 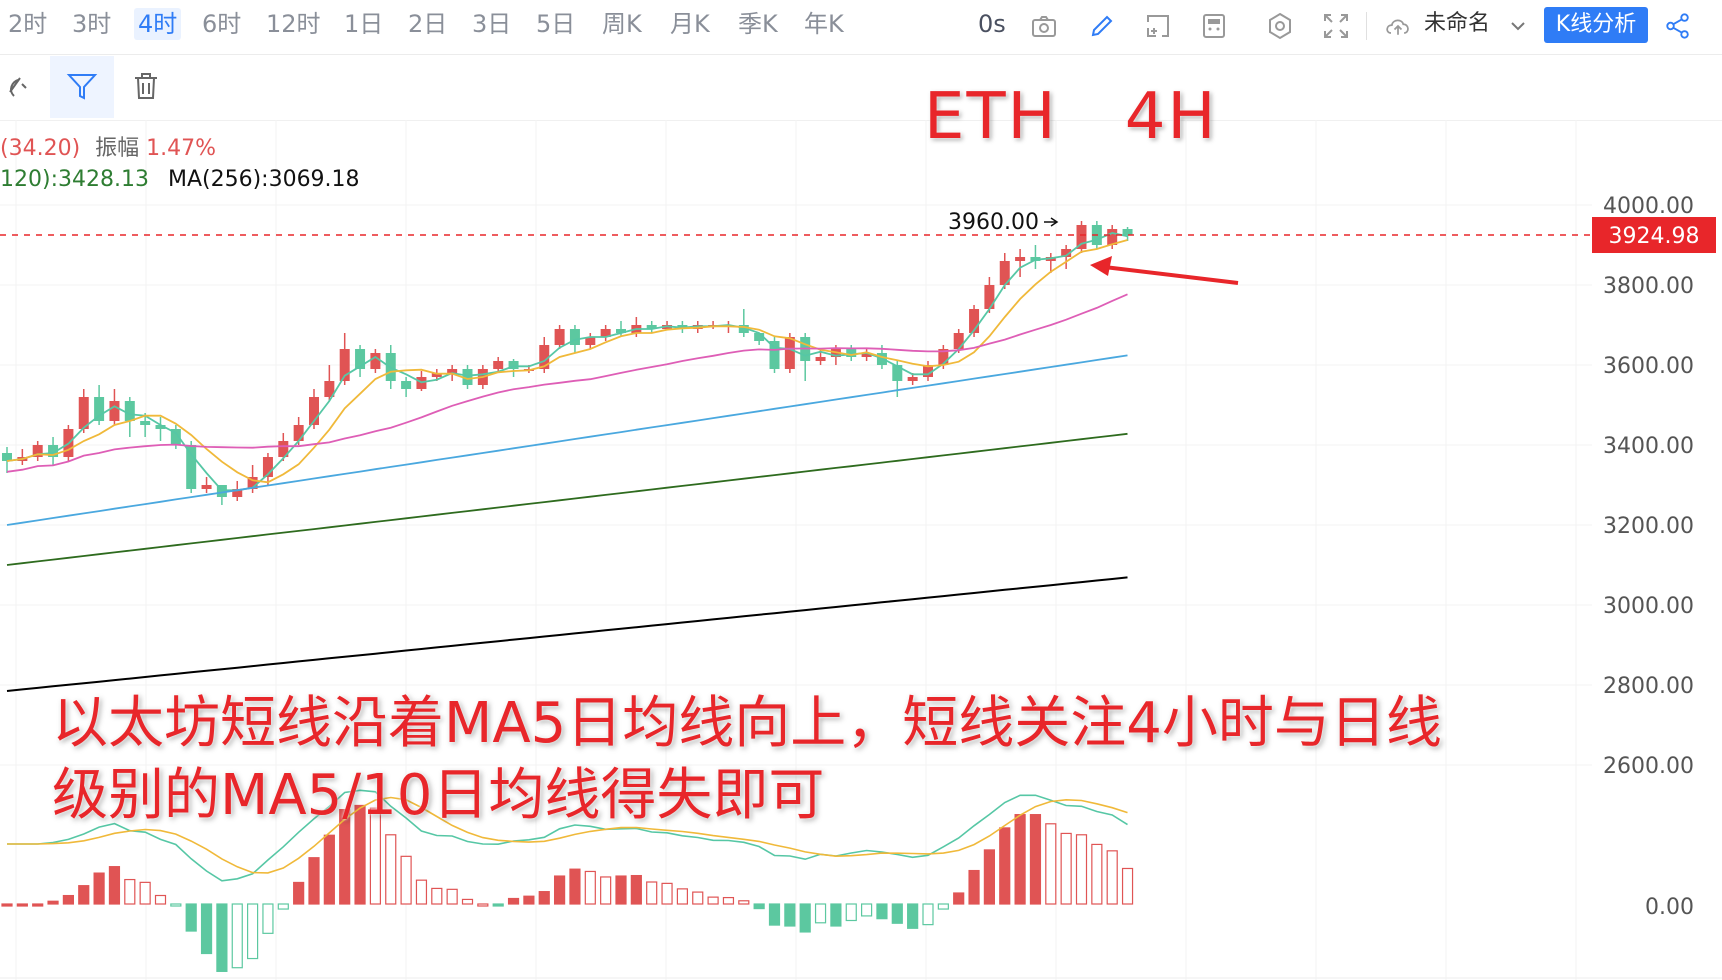 What do you see at coordinates (28, 24) in the screenshot?
I see `timeframe-0: 2时` at bounding box center [28, 24].